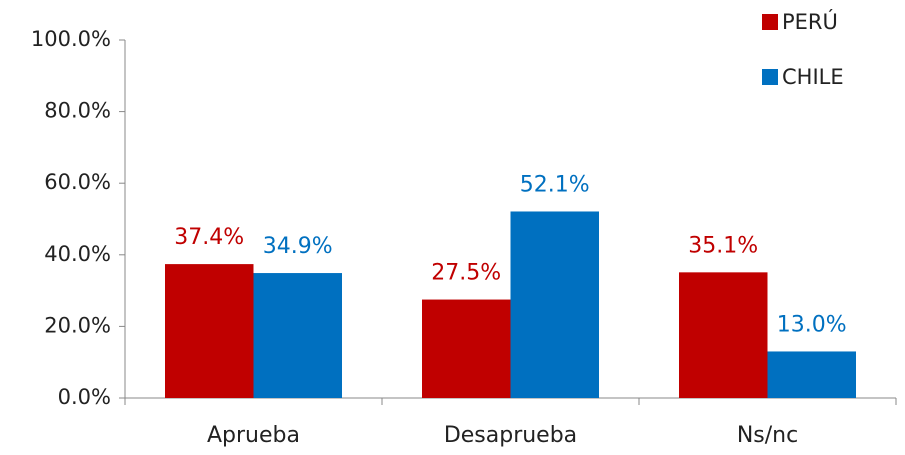  What do you see at coordinates (723, 245) in the screenshot?
I see `data-label: 35.1%` at bounding box center [723, 245].